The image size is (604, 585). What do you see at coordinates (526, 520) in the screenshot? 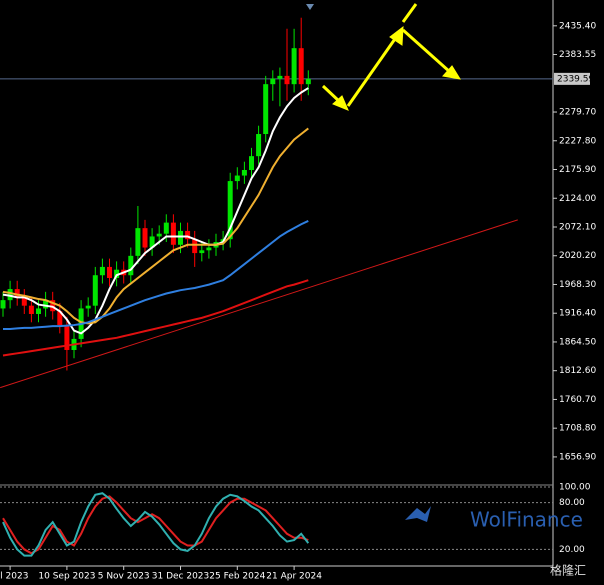
I see `watermark: WolFinance` at bounding box center [526, 520].